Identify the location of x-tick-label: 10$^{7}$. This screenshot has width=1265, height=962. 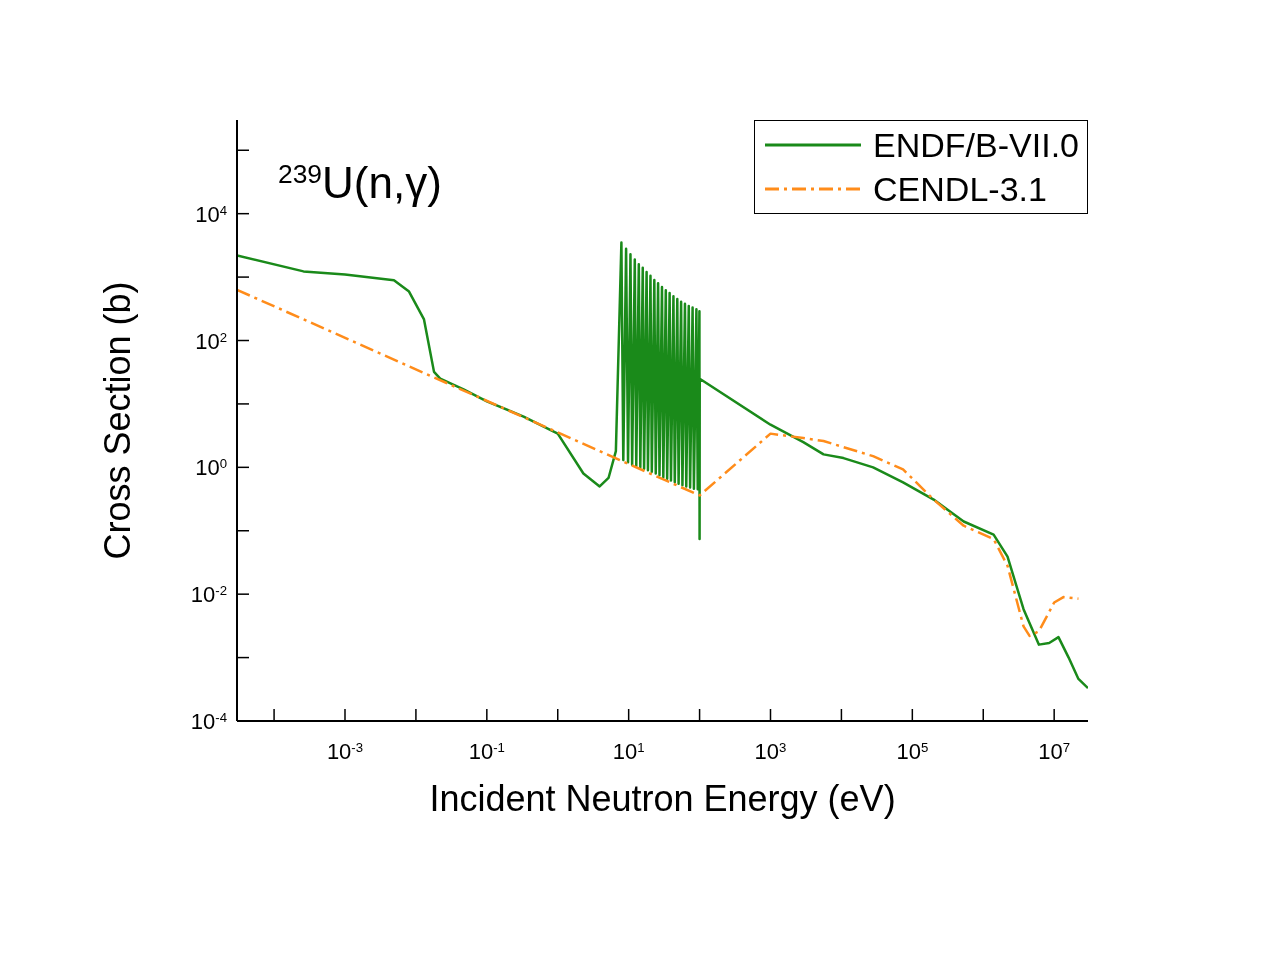
(1054, 751).